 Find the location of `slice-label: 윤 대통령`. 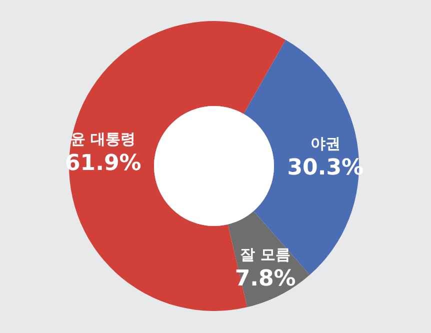

slice-label: 윤 대통령 is located at coordinates (103, 139).